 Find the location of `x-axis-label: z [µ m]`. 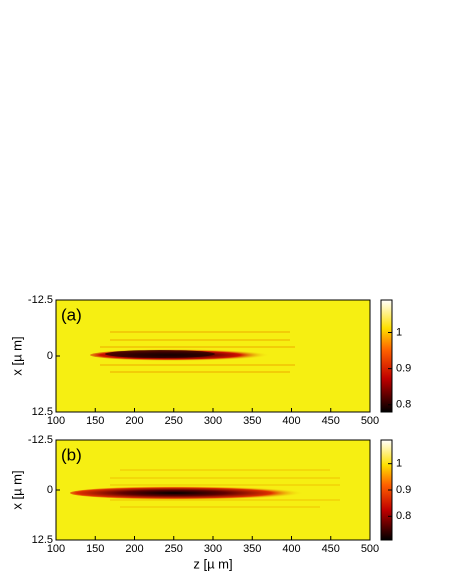

x-axis-label: z [µ m] is located at coordinates (212, 563).